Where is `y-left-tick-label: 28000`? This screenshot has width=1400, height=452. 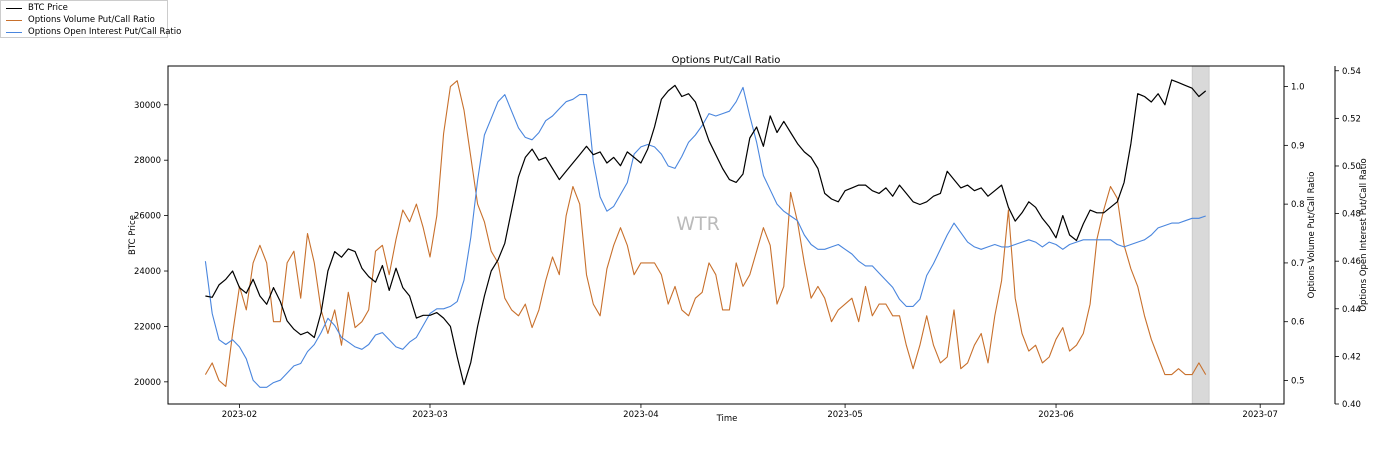
y-left-tick-label: 28000 is located at coordinates (147, 161).